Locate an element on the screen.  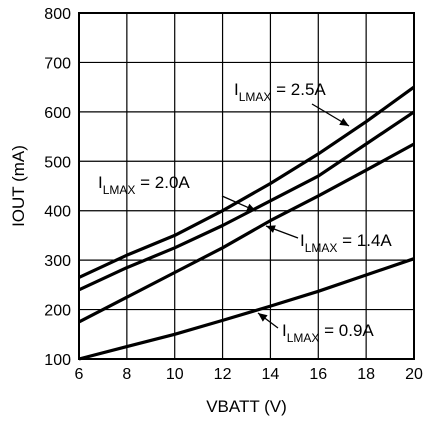
series-label-value: = 2.5A is located at coordinates (298, 89).